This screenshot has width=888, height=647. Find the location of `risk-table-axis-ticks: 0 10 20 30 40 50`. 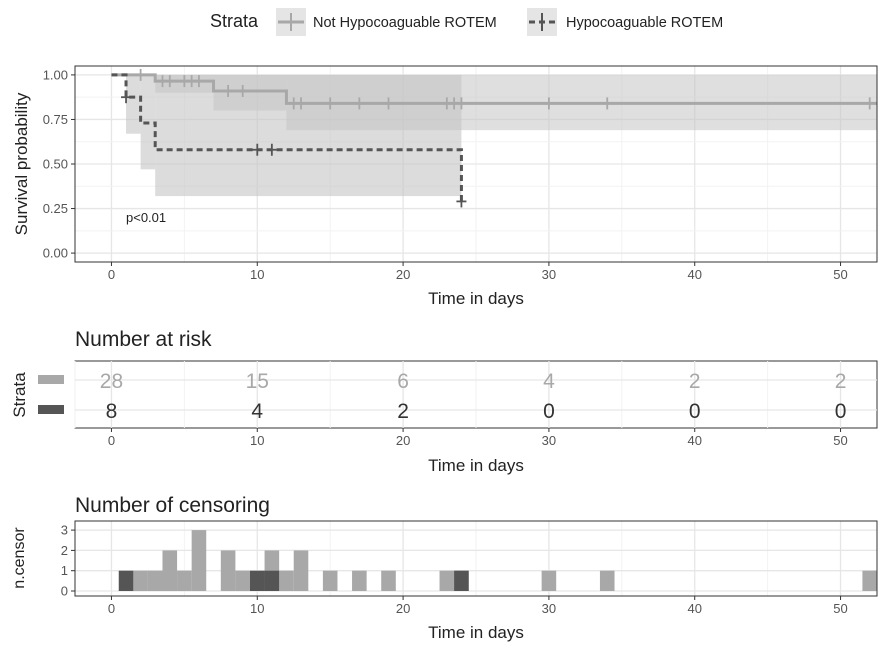

risk-table-axis-ticks: 0 10 20 30 40 50 is located at coordinates (478, 438).